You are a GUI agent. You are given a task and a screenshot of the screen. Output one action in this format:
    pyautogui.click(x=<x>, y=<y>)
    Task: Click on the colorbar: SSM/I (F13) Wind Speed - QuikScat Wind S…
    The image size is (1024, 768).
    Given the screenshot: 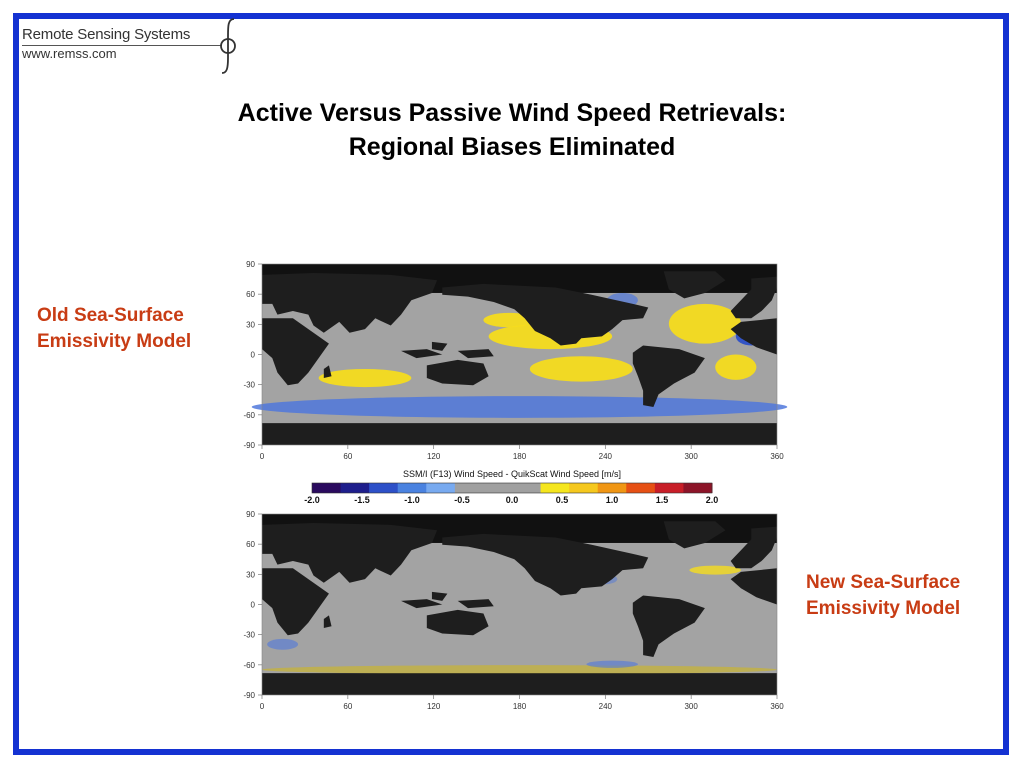 What is the action you would take?
    pyautogui.click(x=511, y=487)
    